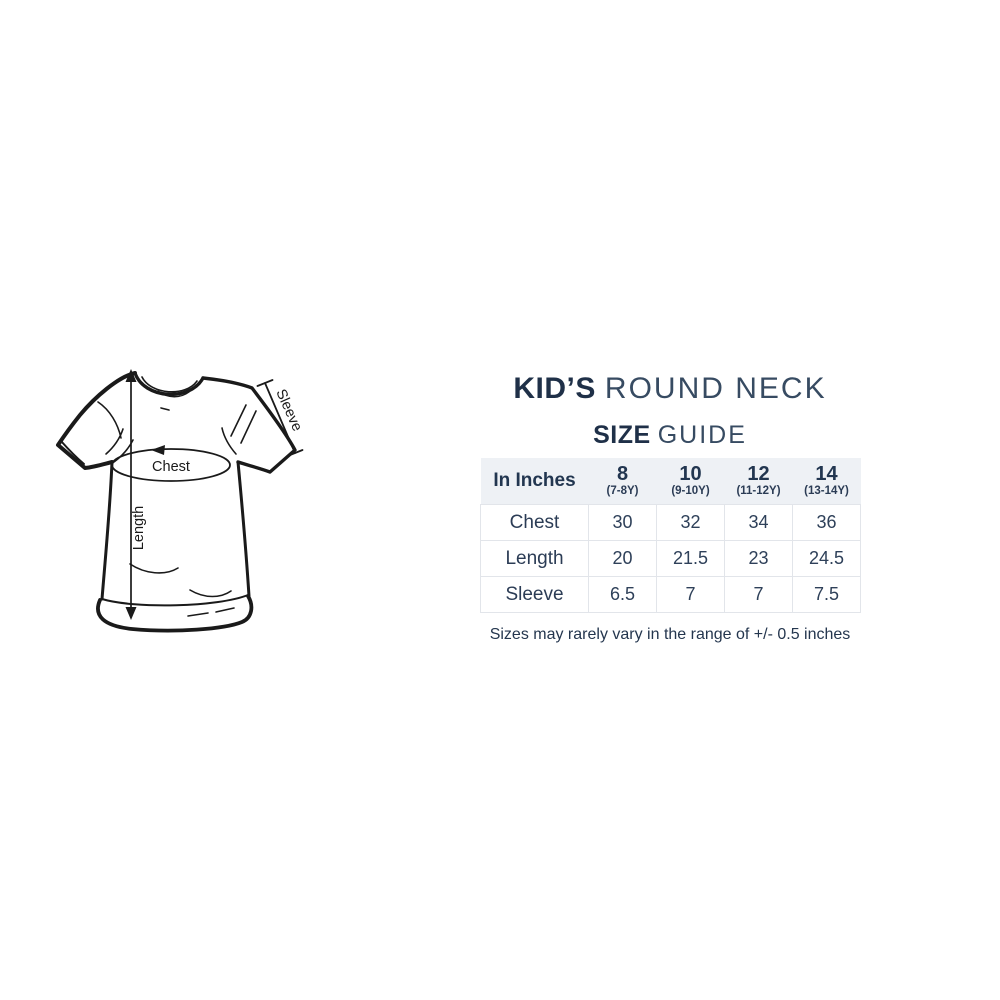  Describe the element at coordinates (158, 450) in the screenshot. I see `chest-arrow-icon` at that location.